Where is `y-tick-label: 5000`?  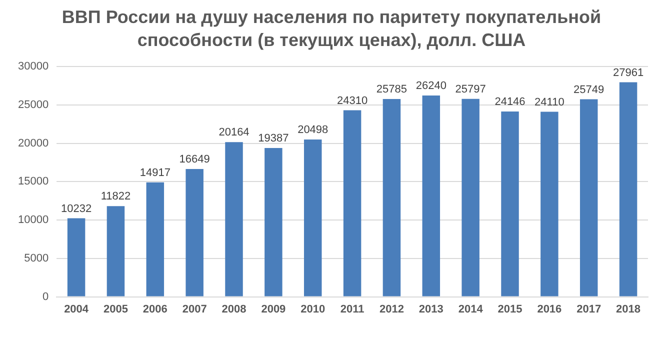 y-tick-label: 5000 is located at coordinates (36, 258).